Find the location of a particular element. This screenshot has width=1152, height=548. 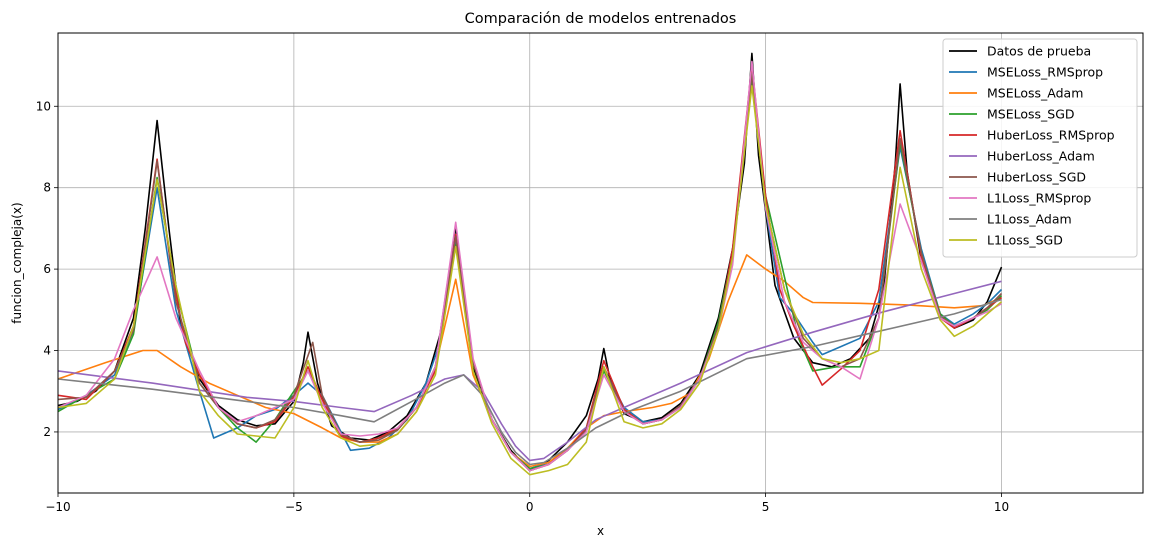

y-tick-label: 2 is located at coordinates (47, 432).